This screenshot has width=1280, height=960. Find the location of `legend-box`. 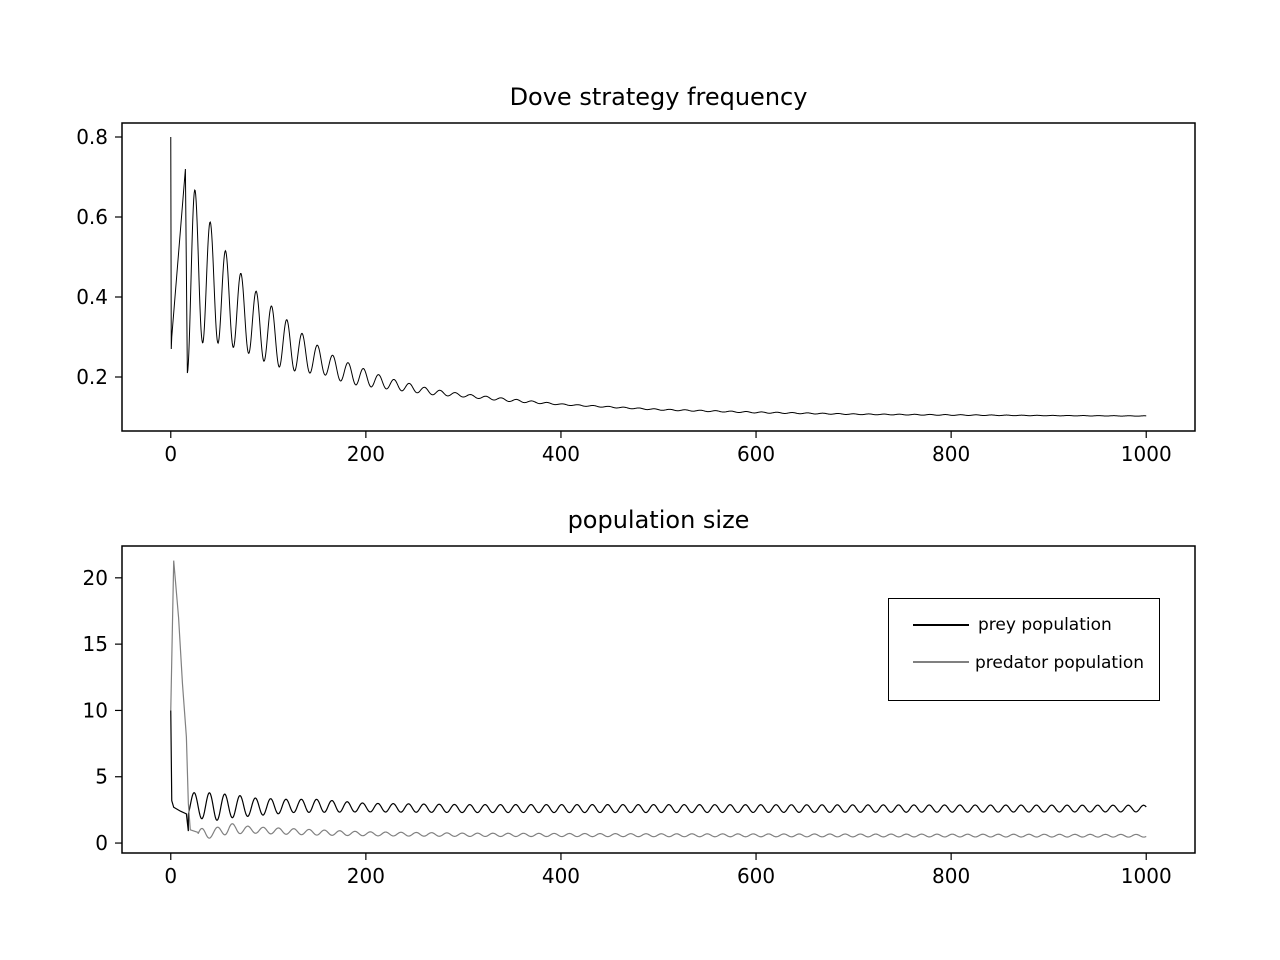

legend-box is located at coordinates (1024, 649).